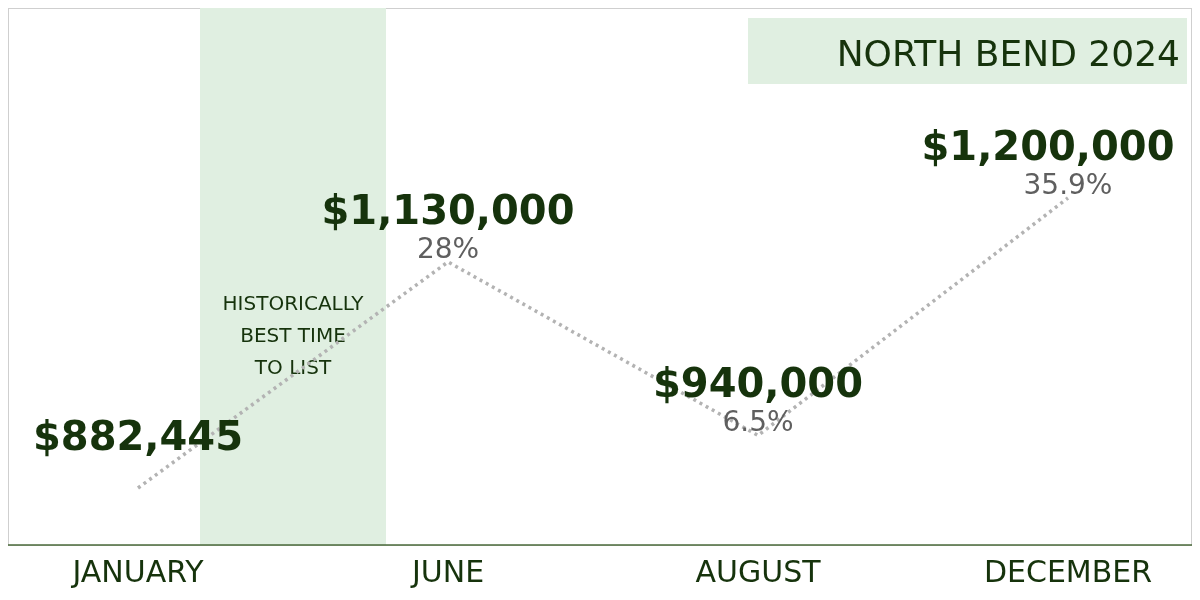 Image resolution: width=1200 pixels, height=600 pixels. I want to click on annotation: 6.5%, so click(758, 422).